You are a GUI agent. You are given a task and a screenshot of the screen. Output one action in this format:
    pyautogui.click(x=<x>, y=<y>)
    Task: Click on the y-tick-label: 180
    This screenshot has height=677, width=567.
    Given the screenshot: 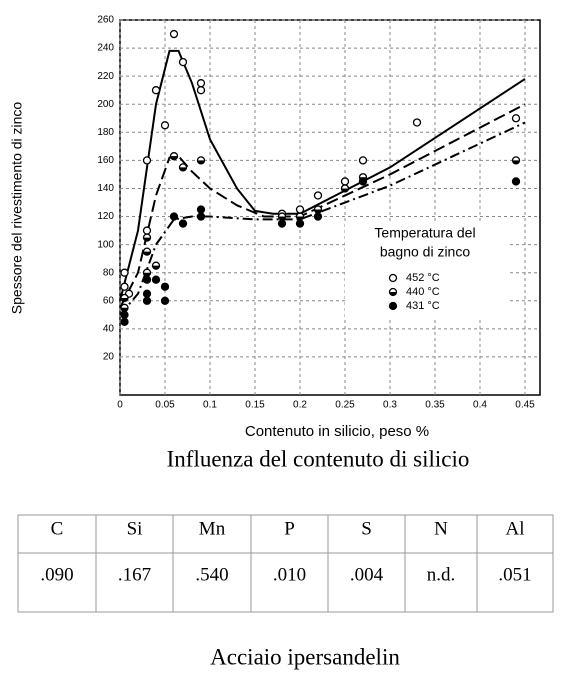 What is the action you would take?
    pyautogui.click(x=105, y=132)
    